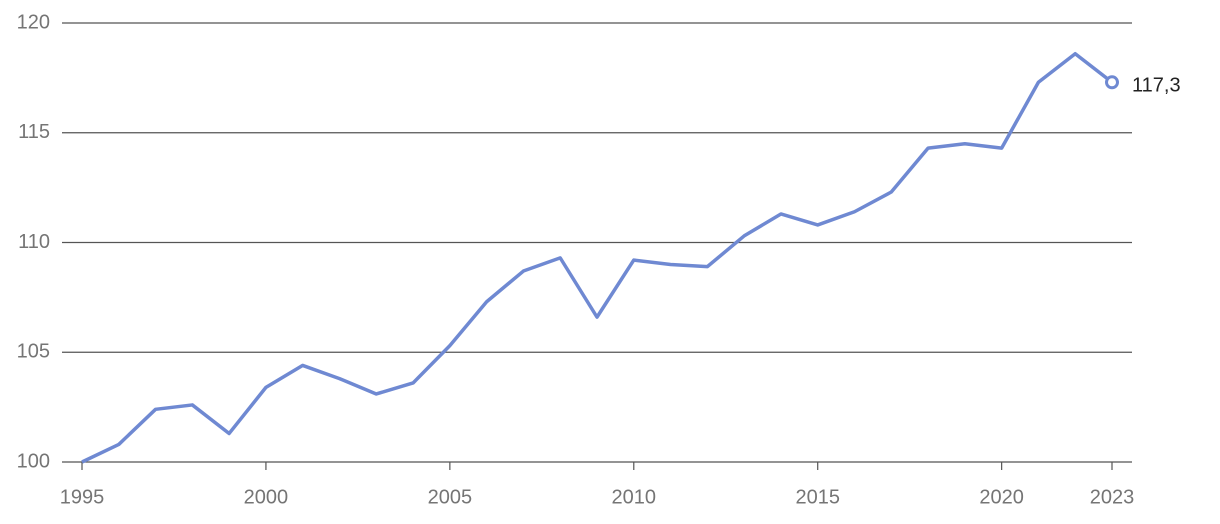 The height and width of the screenshot is (524, 1220). What do you see at coordinates (817, 497) in the screenshot?
I see `x-tick-label: 2015` at bounding box center [817, 497].